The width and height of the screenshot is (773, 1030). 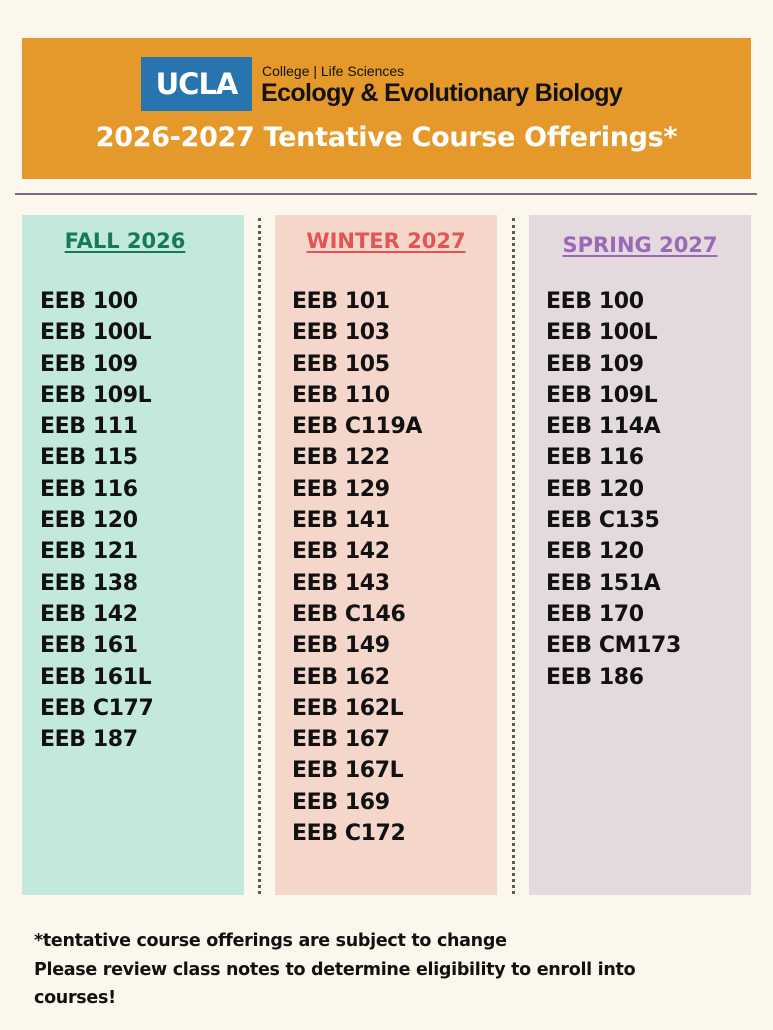 I want to click on course-item: EEB 170, so click(x=595, y=614).